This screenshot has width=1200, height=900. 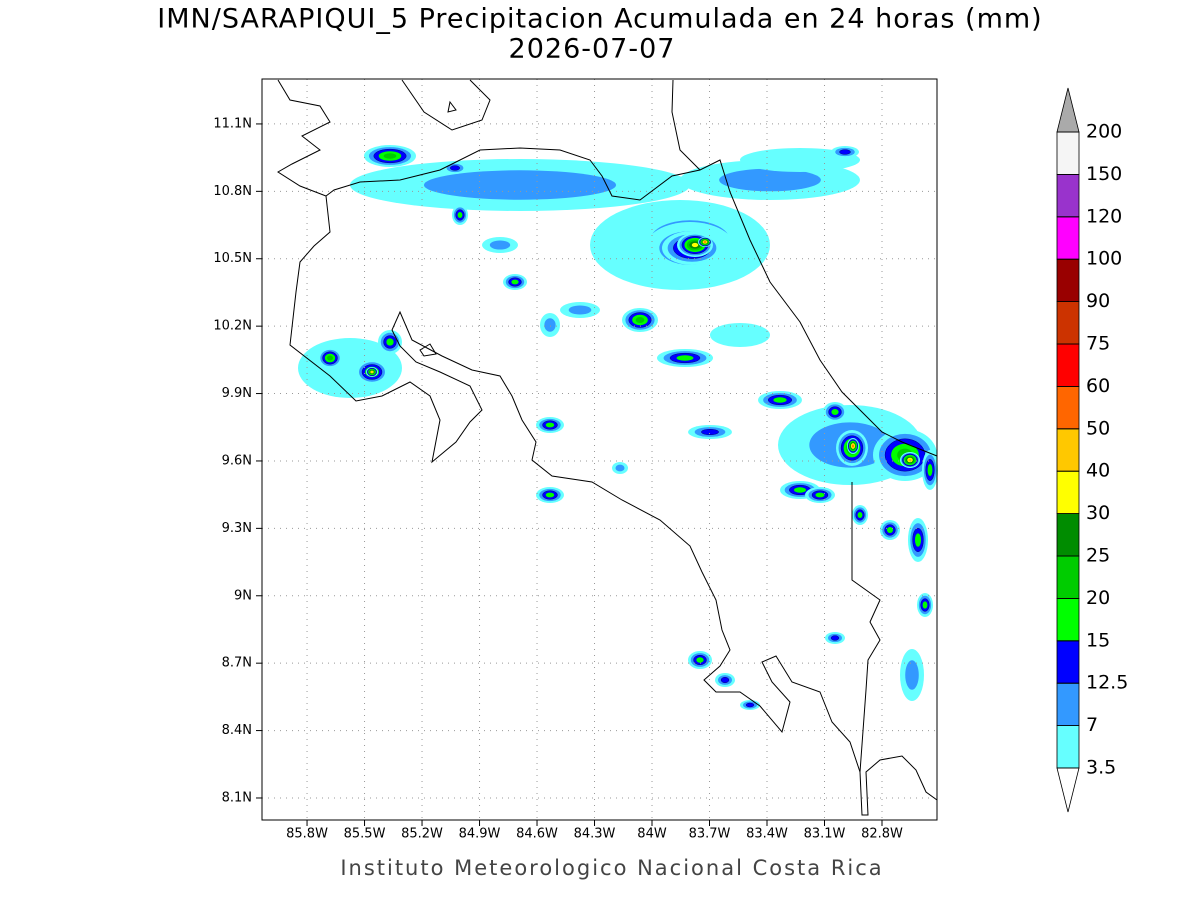 I want to click on x-tick-label: 84.9W, so click(x=480, y=834).